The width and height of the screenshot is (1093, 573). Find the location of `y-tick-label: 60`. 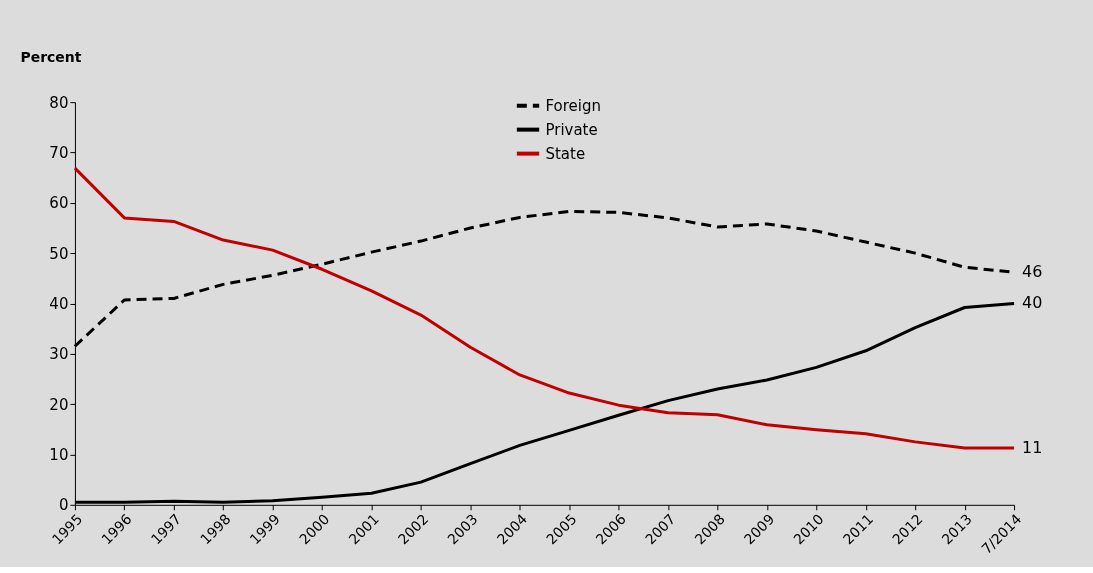

y-tick-label: 60 is located at coordinates (59, 203).